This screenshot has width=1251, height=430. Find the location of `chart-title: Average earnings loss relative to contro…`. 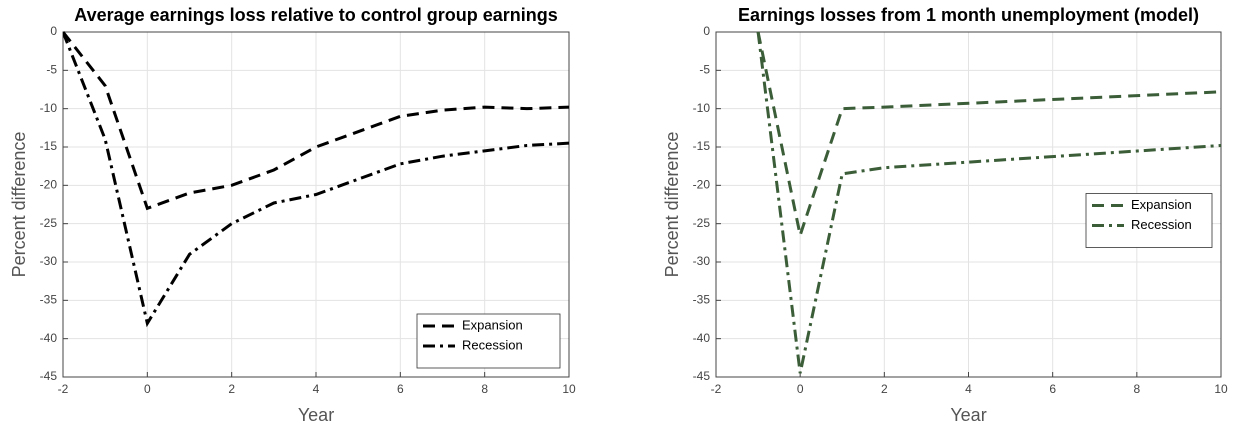

chart-title: Average earnings loss relative to contro… is located at coordinates (315, 15).